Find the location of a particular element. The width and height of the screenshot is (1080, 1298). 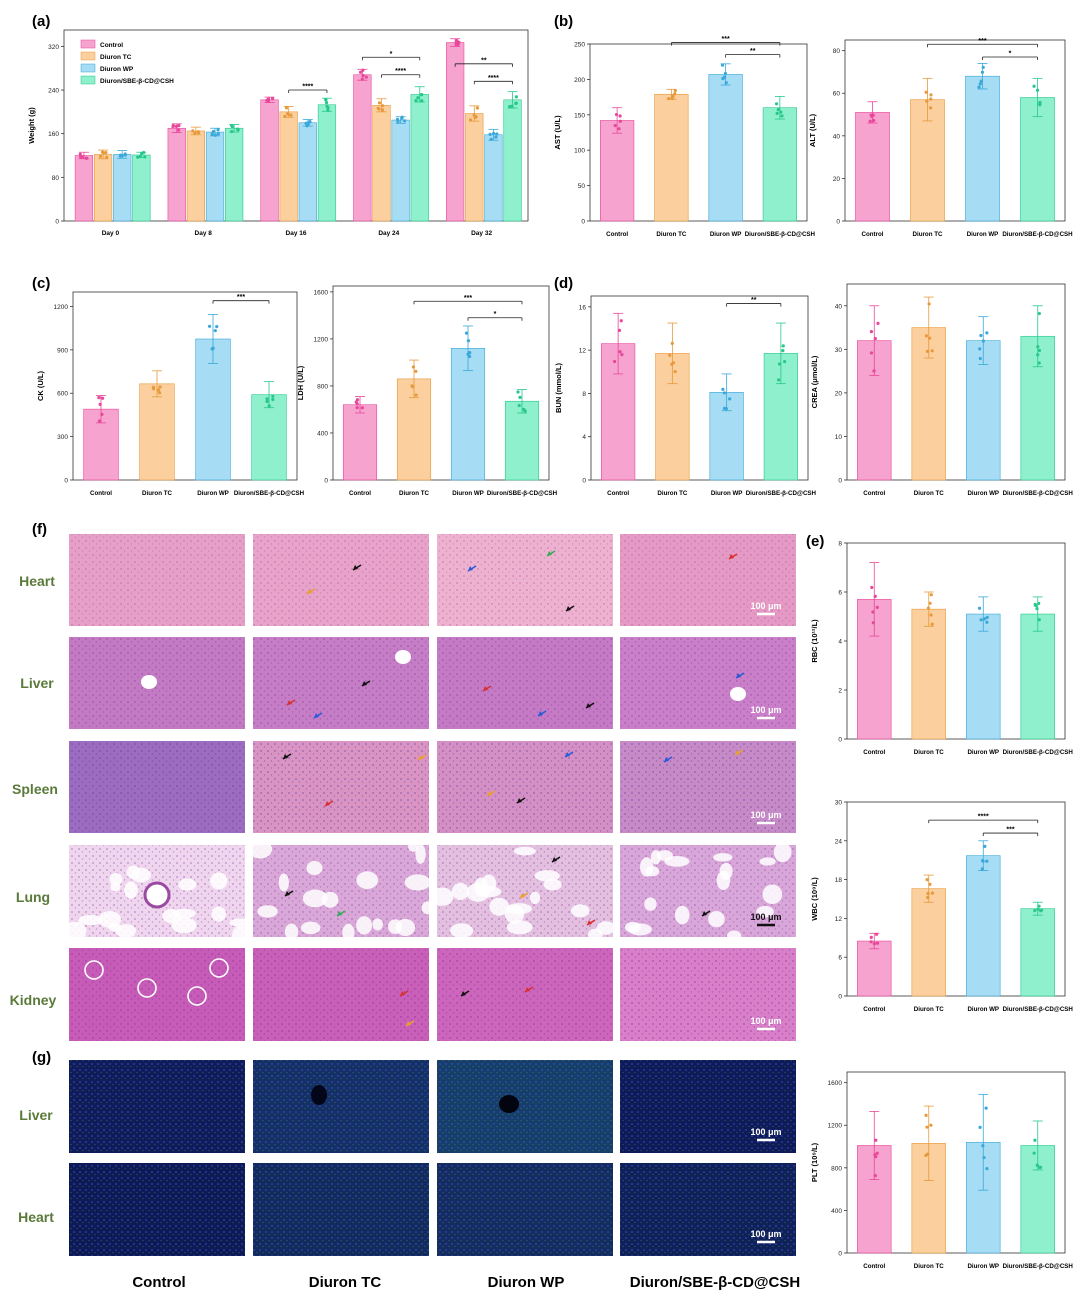

panel-label-a: (a) is located at coordinates (41, 21).